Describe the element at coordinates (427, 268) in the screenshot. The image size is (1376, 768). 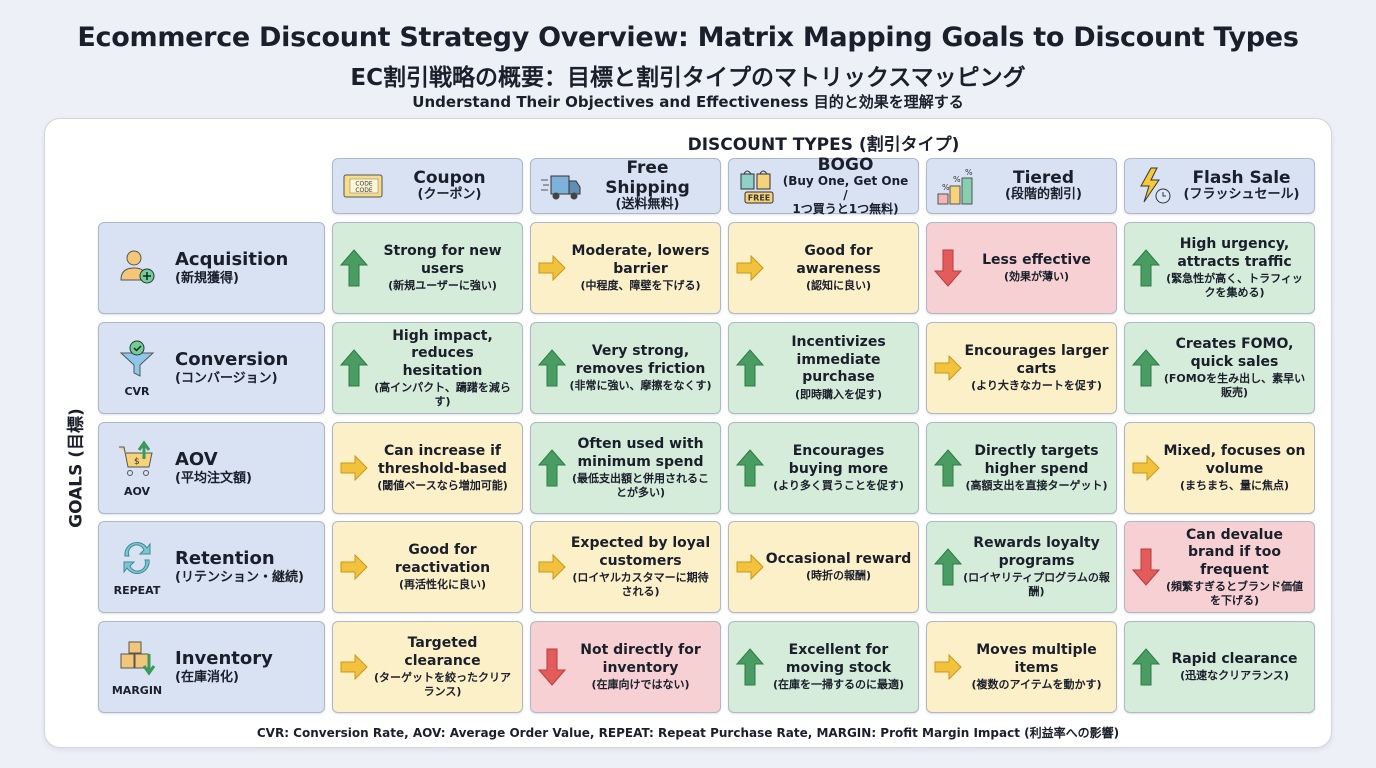
I see `matrix-cell: Strong for new users (新規ユーザーに強い)` at that location.